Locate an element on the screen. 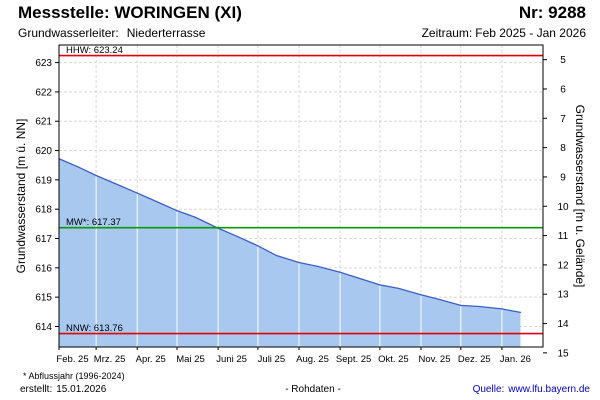 The image size is (600, 400). y-tick-label-left: 623 is located at coordinates (43, 63).